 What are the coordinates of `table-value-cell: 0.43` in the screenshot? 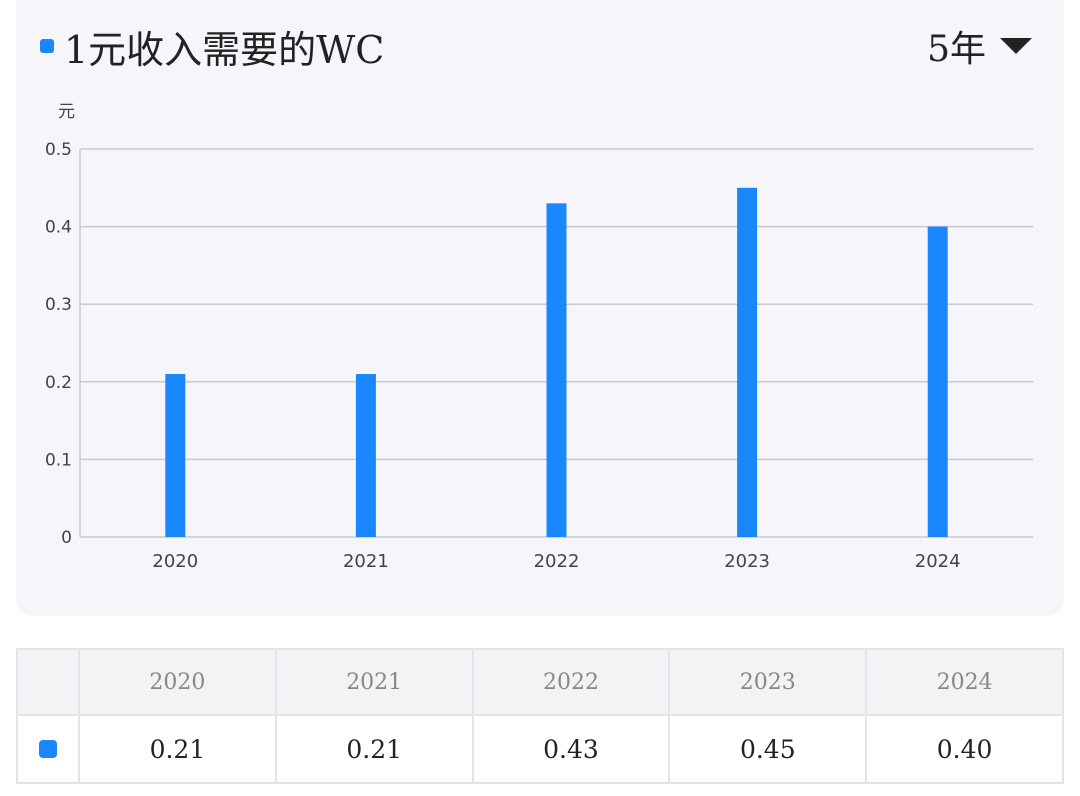 It's located at (571, 749).